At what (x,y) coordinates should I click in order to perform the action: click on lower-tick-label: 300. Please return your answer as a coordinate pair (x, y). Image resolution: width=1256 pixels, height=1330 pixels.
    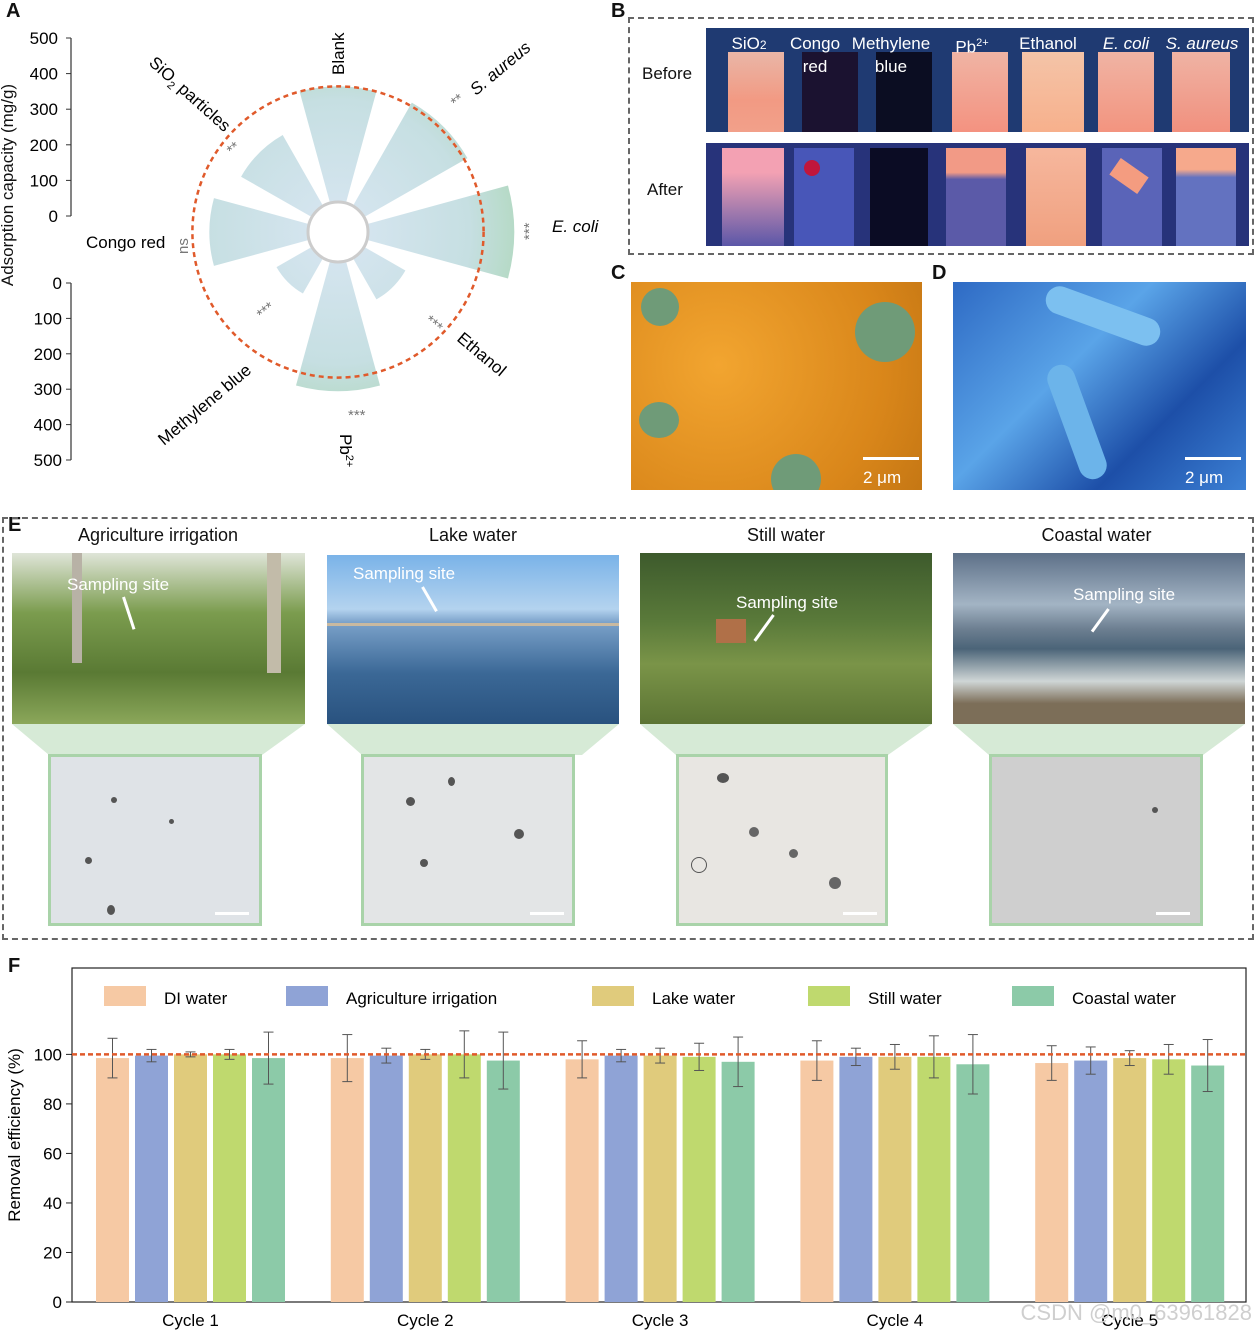
    Looking at the image, I should click on (48, 389).